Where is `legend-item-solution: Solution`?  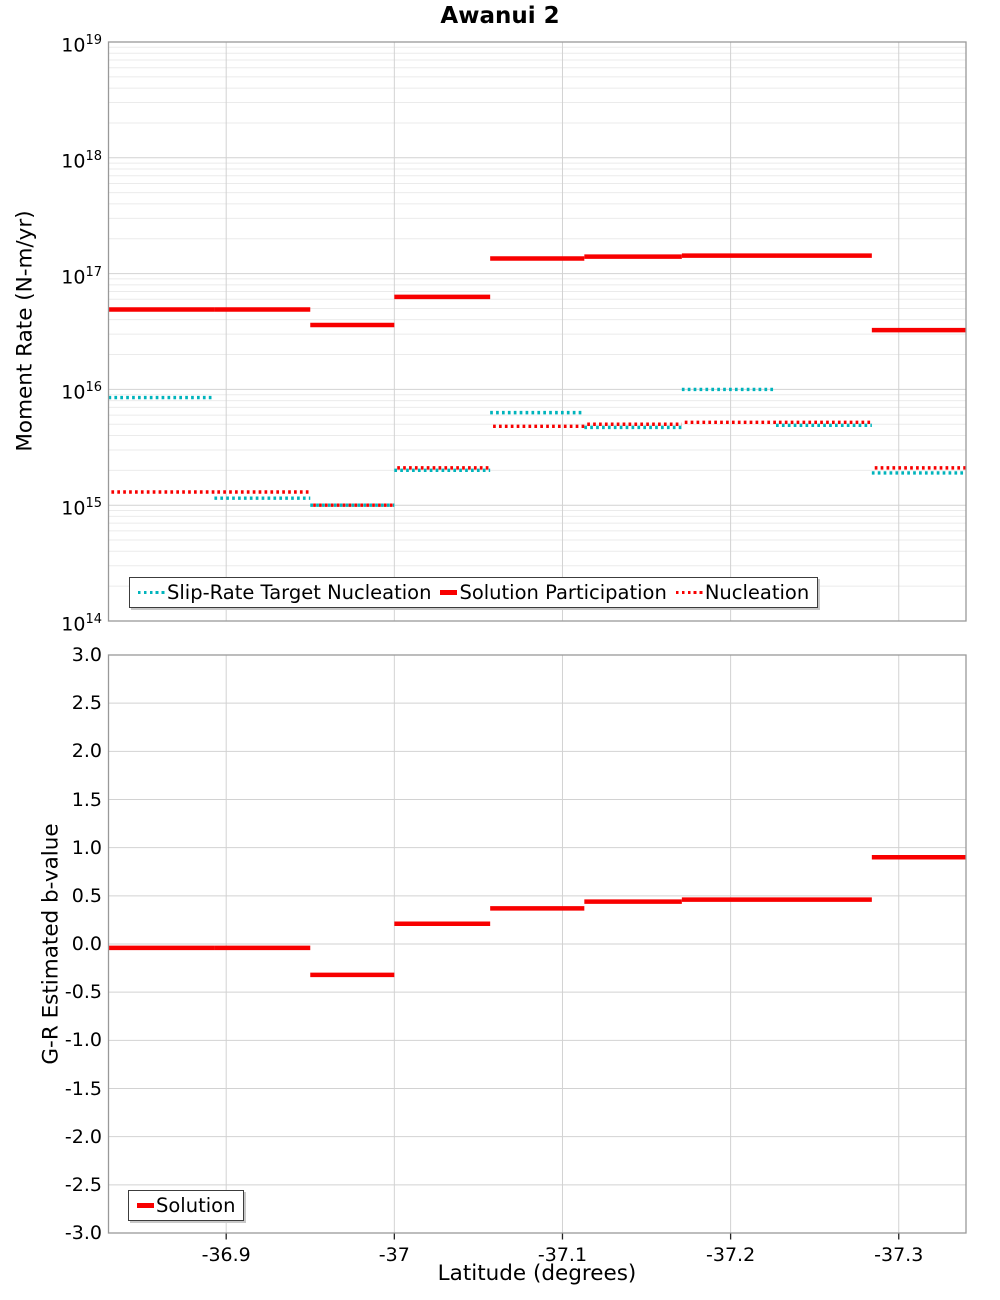 legend-item-solution: Solution is located at coordinates (186, 1205).